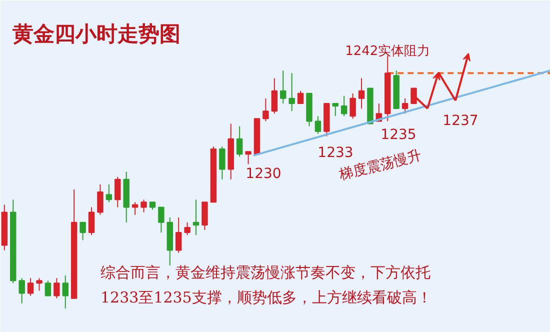 The image size is (550, 332). I want to click on annotation: 1233至1235支撑，顺势低多，上方继续看破高！, so click(266, 297).